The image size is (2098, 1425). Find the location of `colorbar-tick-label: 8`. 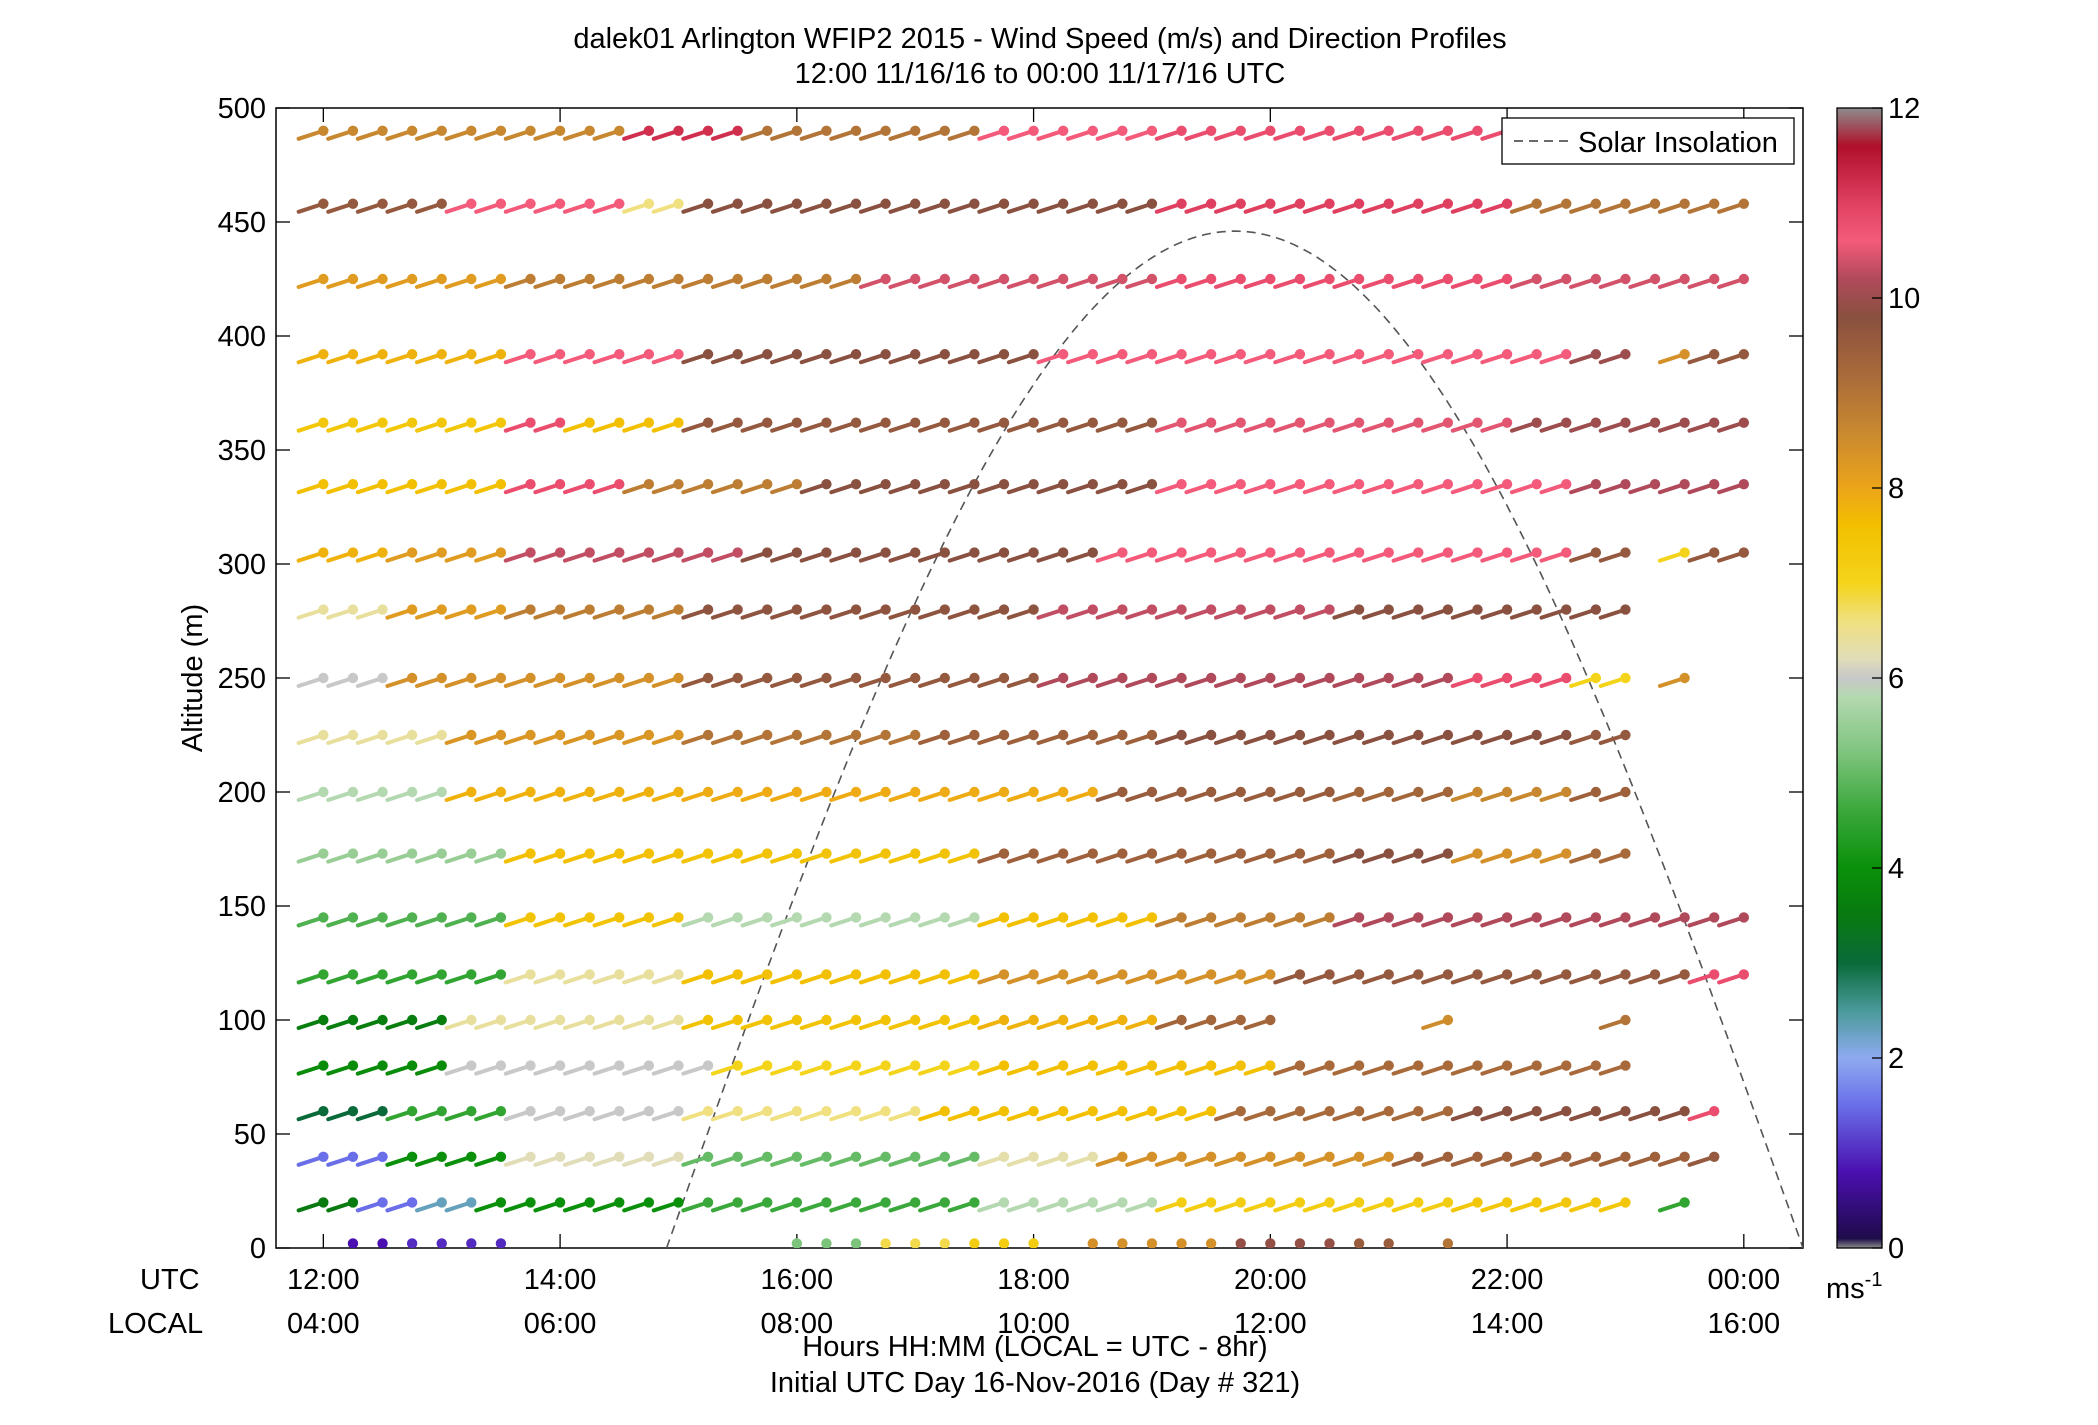

colorbar-tick-label: 8 is located at coordinates (1896, 489).